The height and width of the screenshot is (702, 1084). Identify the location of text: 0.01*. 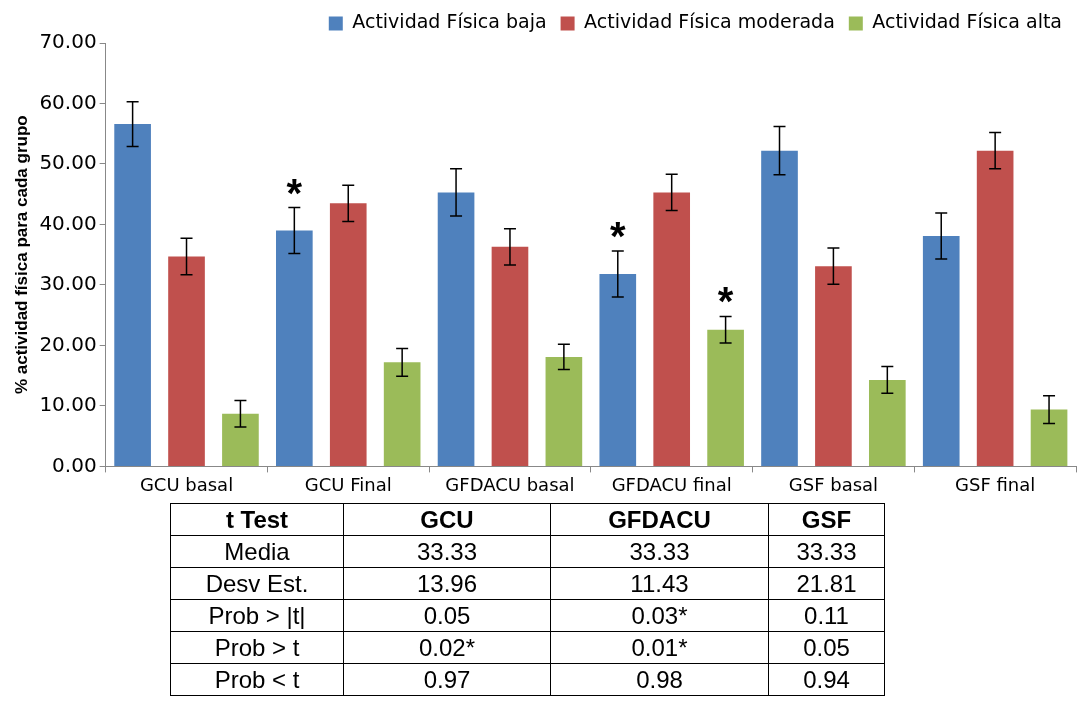
(659, 647).